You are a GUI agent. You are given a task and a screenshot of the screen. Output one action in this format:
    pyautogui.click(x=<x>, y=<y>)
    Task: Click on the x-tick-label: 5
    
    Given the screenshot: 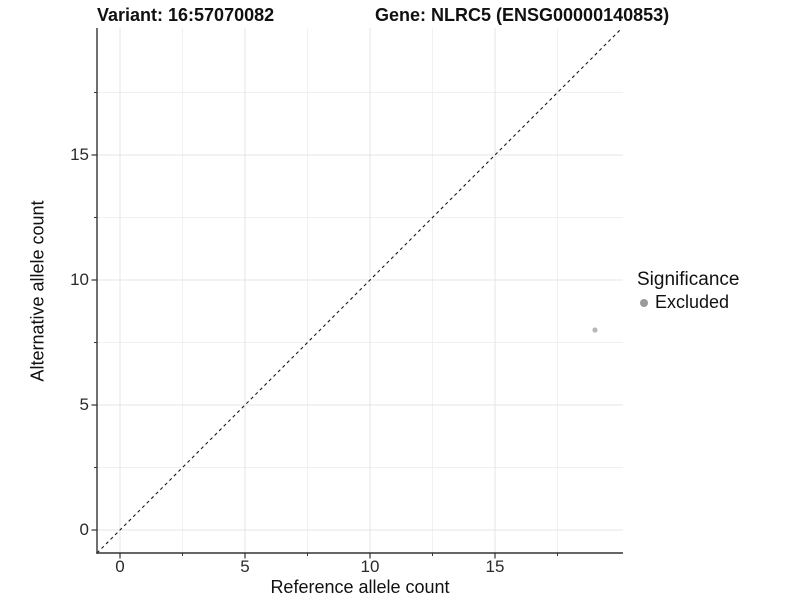 What is the action you would take?
    pyautogui.click(x=245, y=566)
    